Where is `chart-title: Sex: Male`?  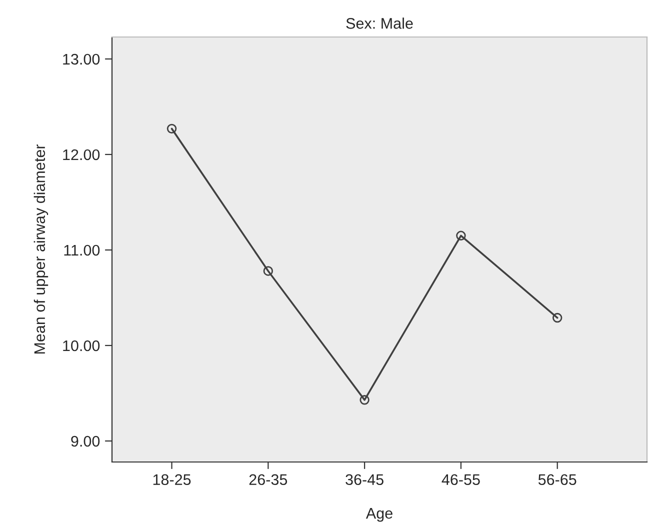
chart-title: Sex: Male is located at coordinates (379, 23).